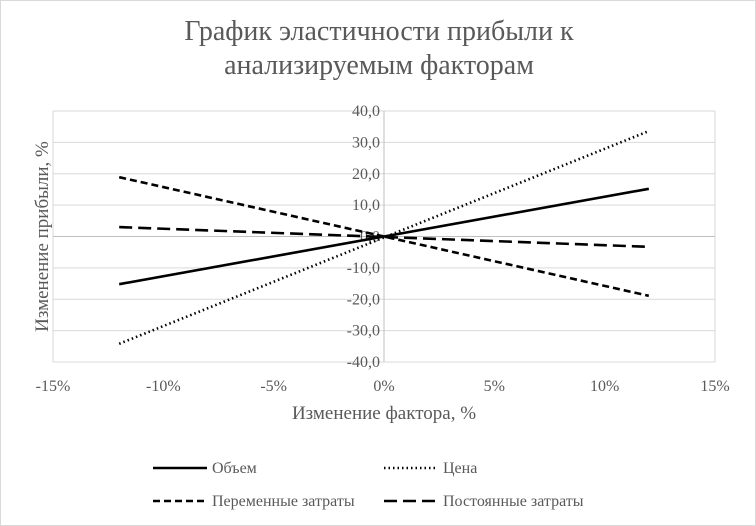 The height and width of the screenshot is (526, 756). Describe the element at coordinates (366, 142) in the screenshot. I see `y-tick-label: 30,0` at that location.